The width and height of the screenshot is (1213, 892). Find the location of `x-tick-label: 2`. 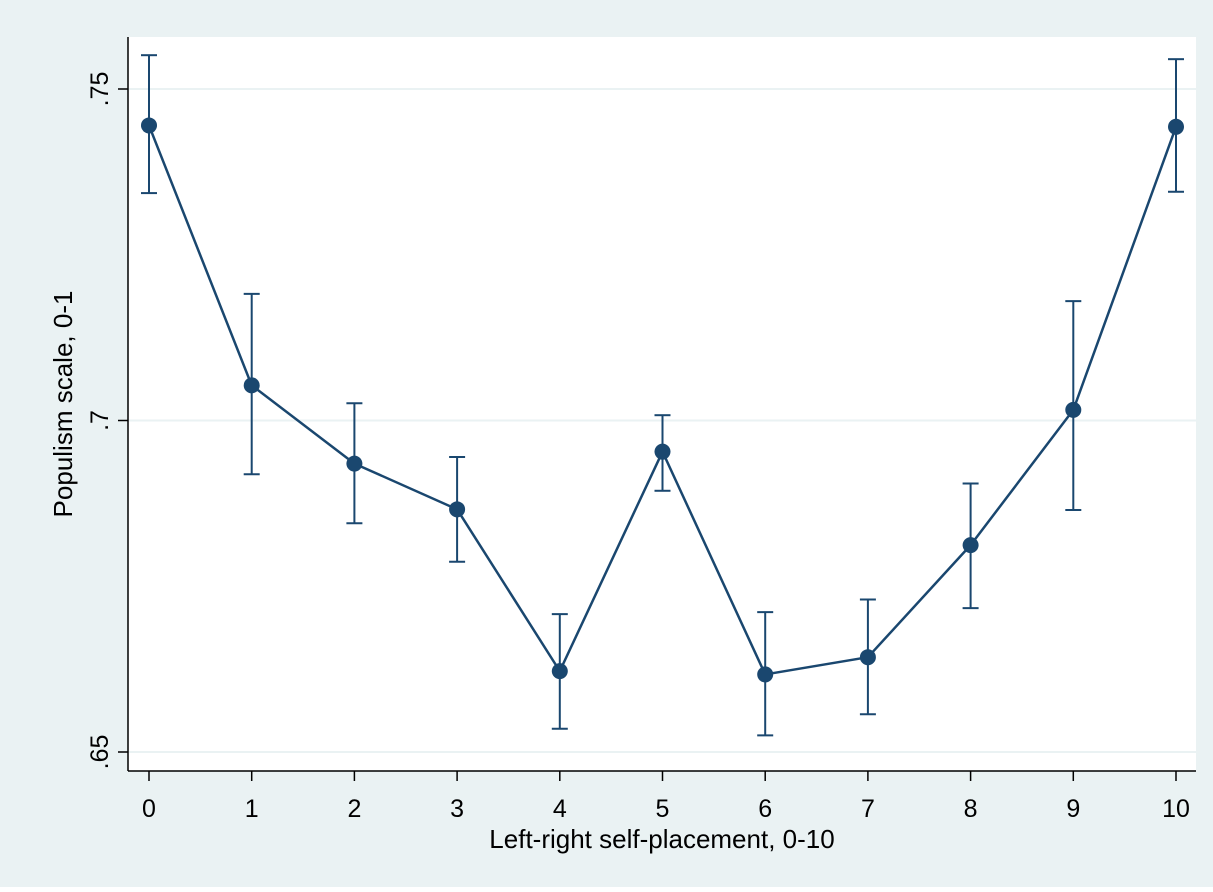

x-tick-label: 2 is located at coordinates (354, 809).